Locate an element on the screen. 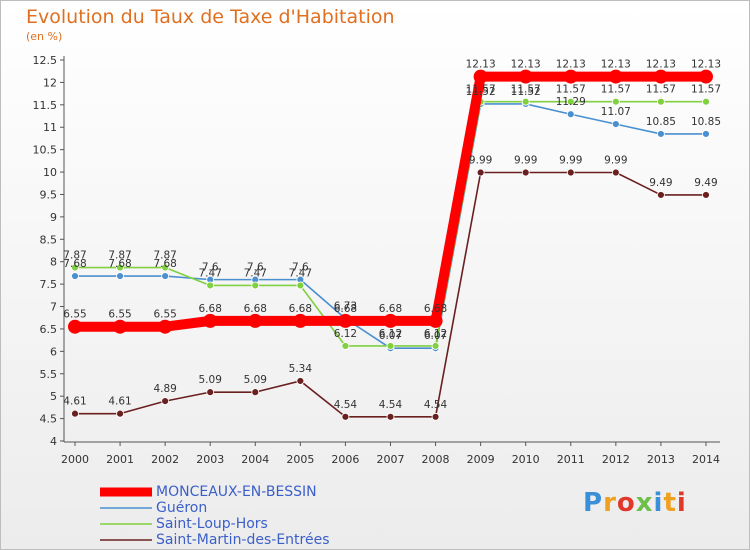 The image size is (750, 550). x-tick-label: 2003 is located at coordinates (210, 459).